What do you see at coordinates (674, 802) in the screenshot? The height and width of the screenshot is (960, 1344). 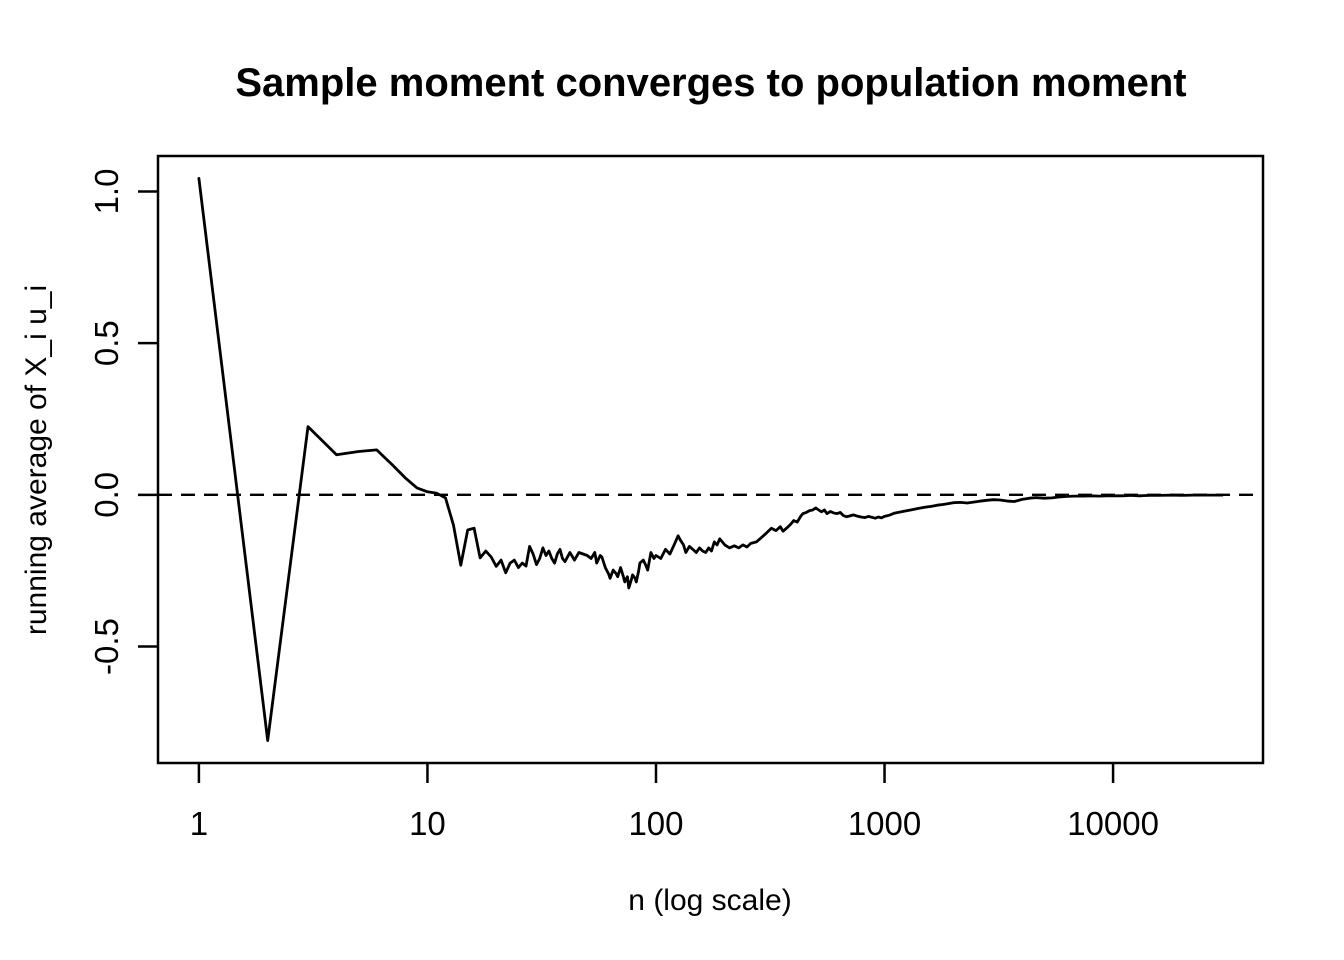 I see `x-axis: 1 10 100 1000 10000` at bounding box center [674, 802].